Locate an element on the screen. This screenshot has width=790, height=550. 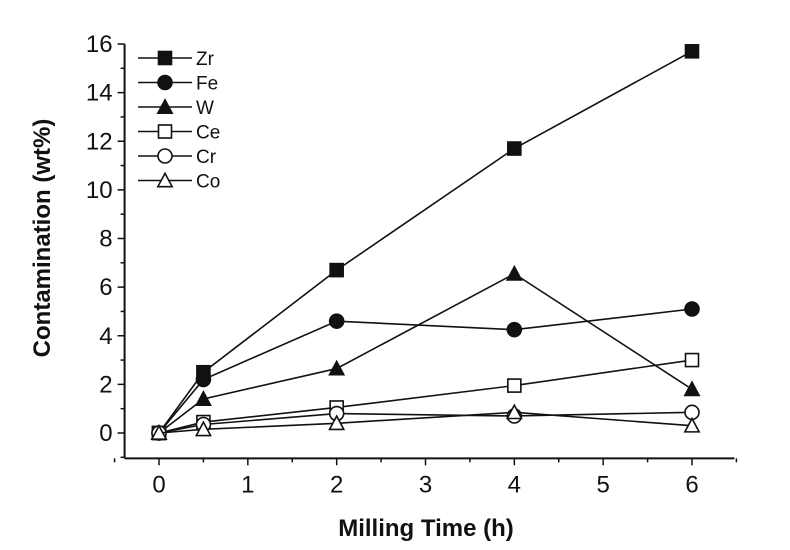
series-co is located at coordinates (425, 421).